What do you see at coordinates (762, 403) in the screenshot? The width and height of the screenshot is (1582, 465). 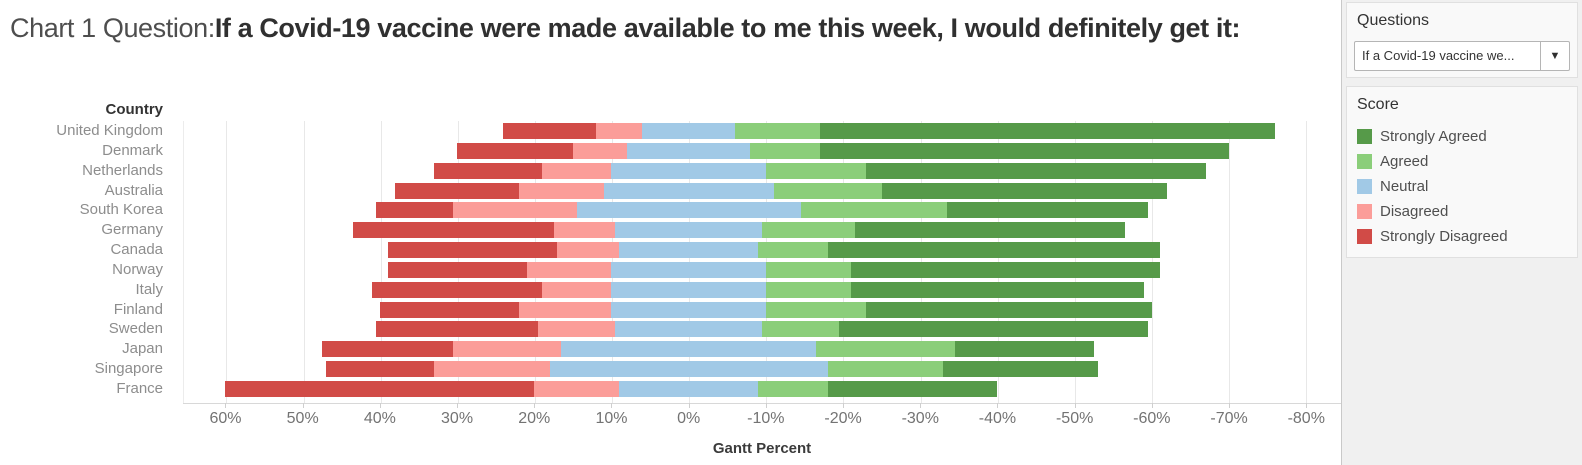 I see `x-axis-line` at bounding box center [762, 403].